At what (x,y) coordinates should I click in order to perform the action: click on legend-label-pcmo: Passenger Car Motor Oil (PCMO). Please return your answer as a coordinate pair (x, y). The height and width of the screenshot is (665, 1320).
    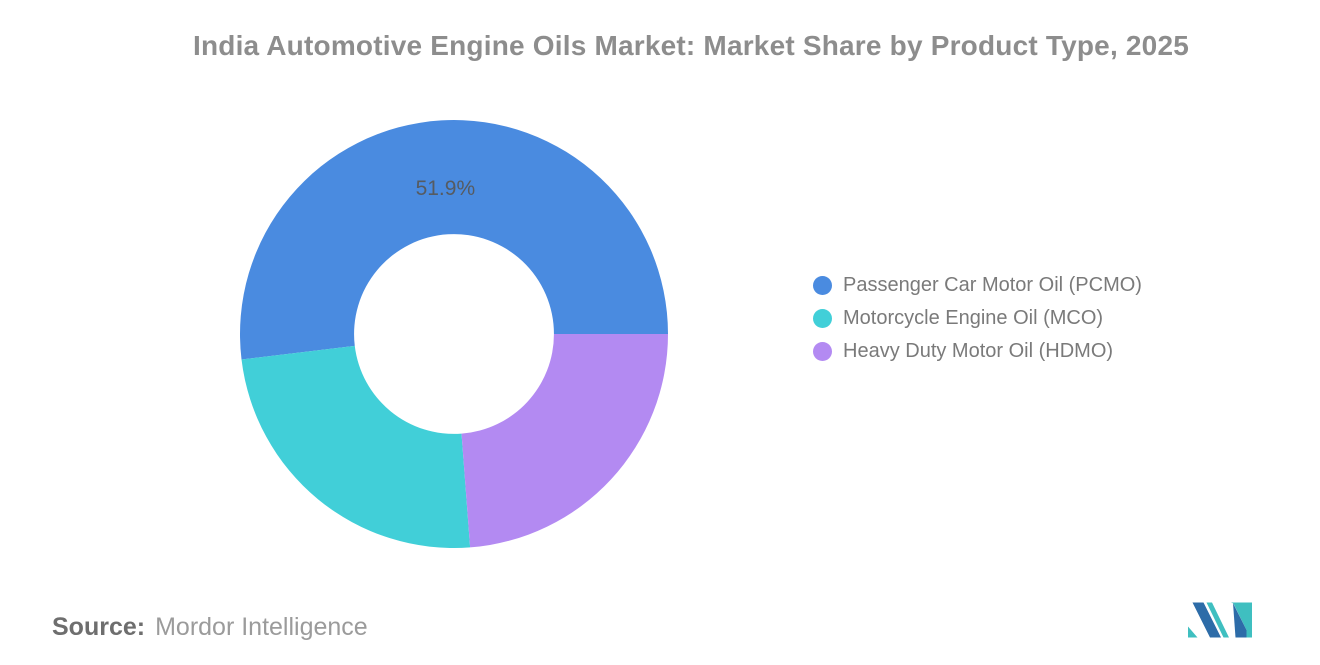
    Looking at the image, I should click on (992, 284).